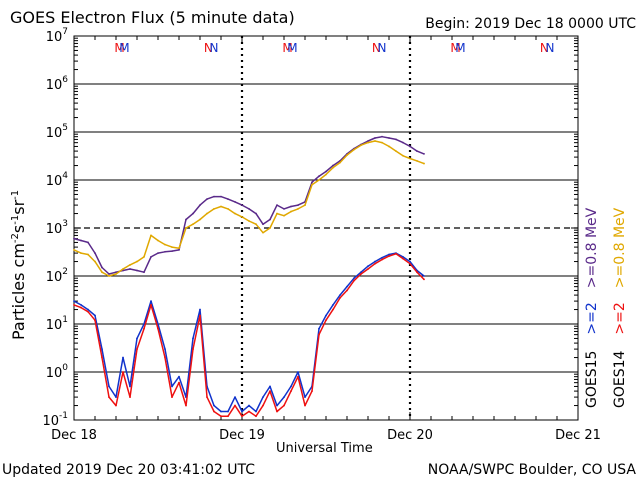 The width and height of the screenshot is (640, 480). Describe the element at coordinates (57, 228) in the screenshot. I see `y-tick-label-4: 10³` at that location.